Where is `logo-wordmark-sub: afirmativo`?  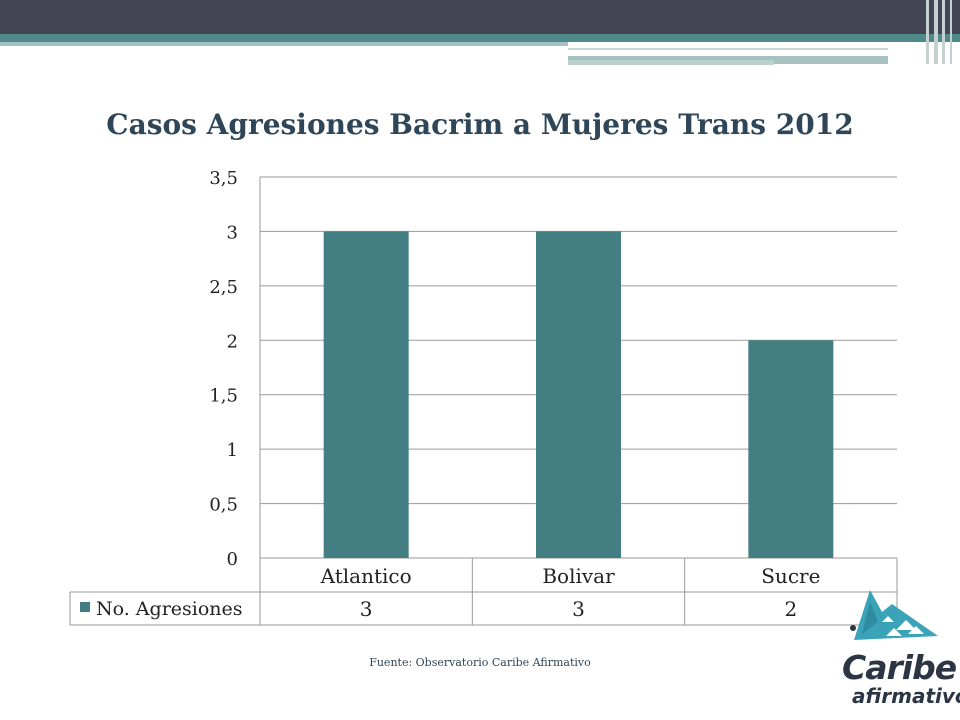
logo-wordmark-sub: afirmativo is located at coordinates (906, 696).